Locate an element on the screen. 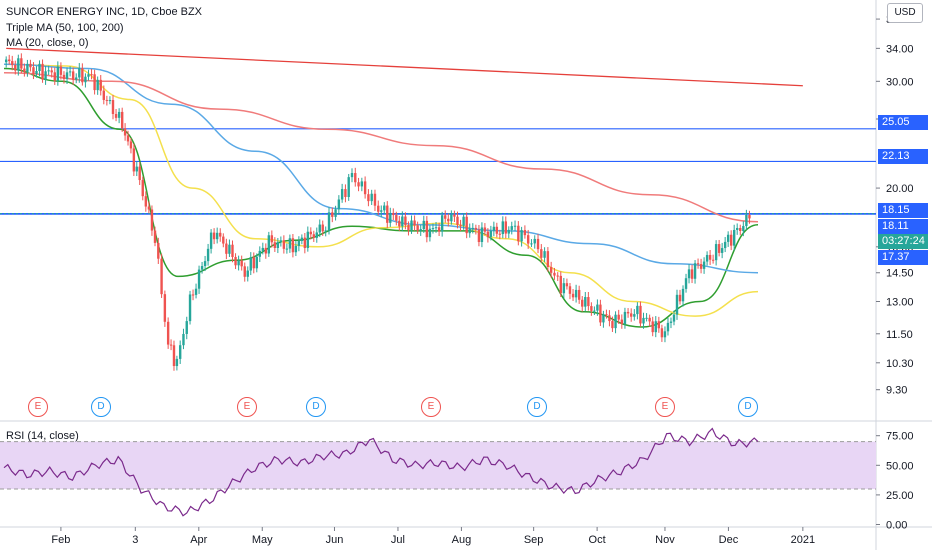  trendline is located at coordinates (404, 67).